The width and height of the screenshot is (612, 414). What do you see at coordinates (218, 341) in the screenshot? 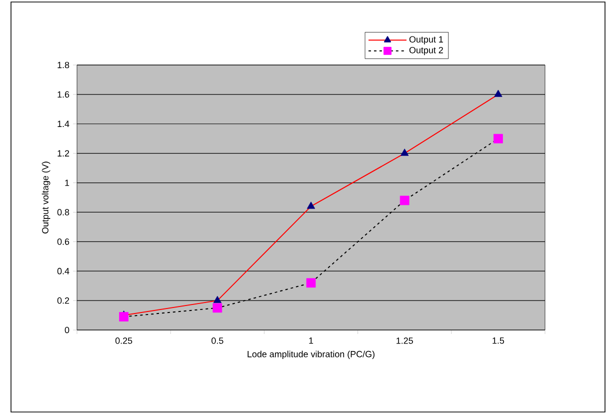
I see `x-tick-label: 0.5` at bounding box center [218, 341].